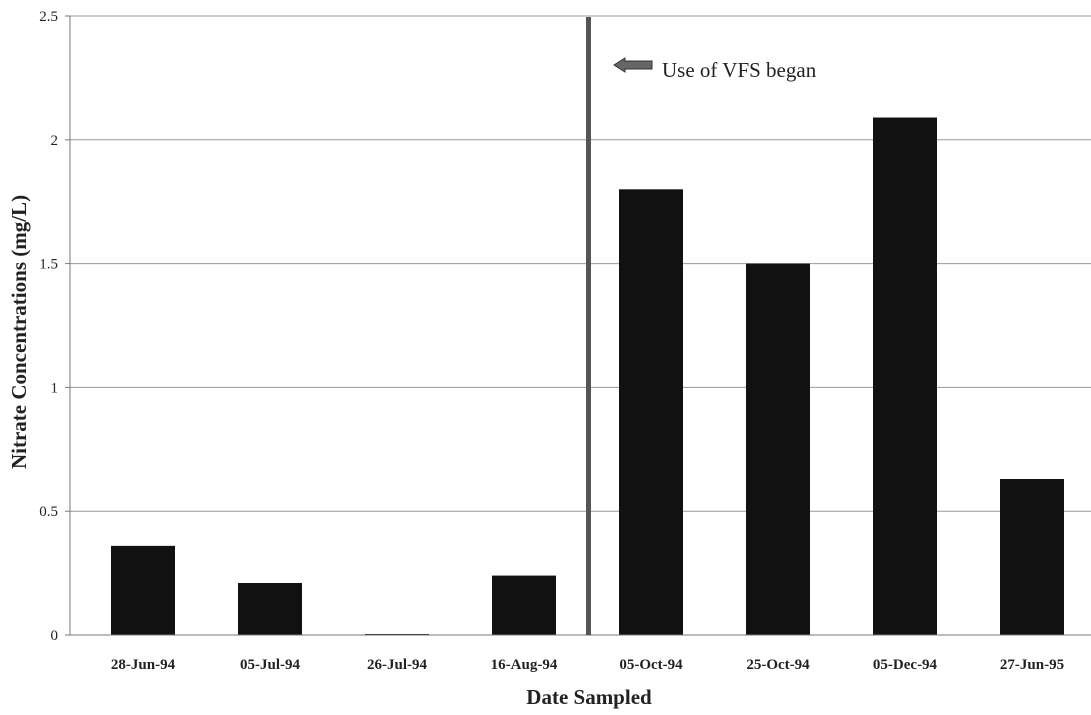 The width and height of the screenshot is (1091, 715). What do you see at coordinates (270, 665) in the screenshot?
I see `x-tick-label: 05-Jul-94` at bounding box center [270, 665].